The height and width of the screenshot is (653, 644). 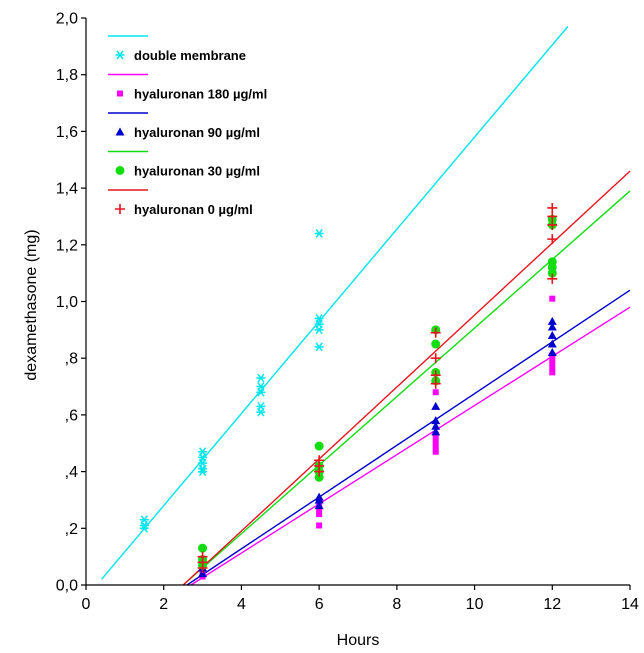 I want to click on y-tick-label: ,6, so click(x=71, y=415).